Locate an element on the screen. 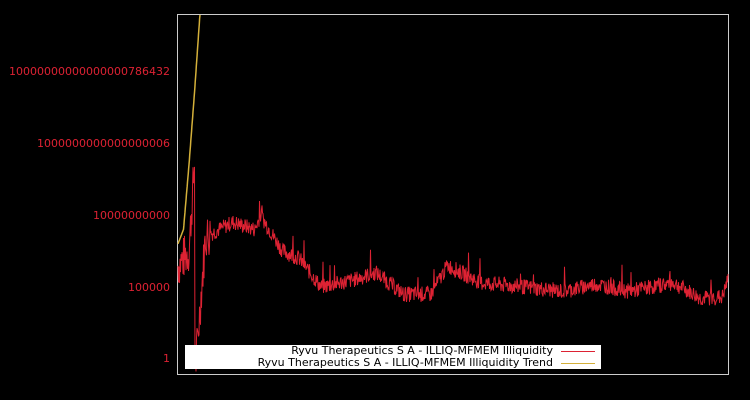 This screenshot has width=750, height=400. y-tick-label: 1 is located at coordinates (166, 358).